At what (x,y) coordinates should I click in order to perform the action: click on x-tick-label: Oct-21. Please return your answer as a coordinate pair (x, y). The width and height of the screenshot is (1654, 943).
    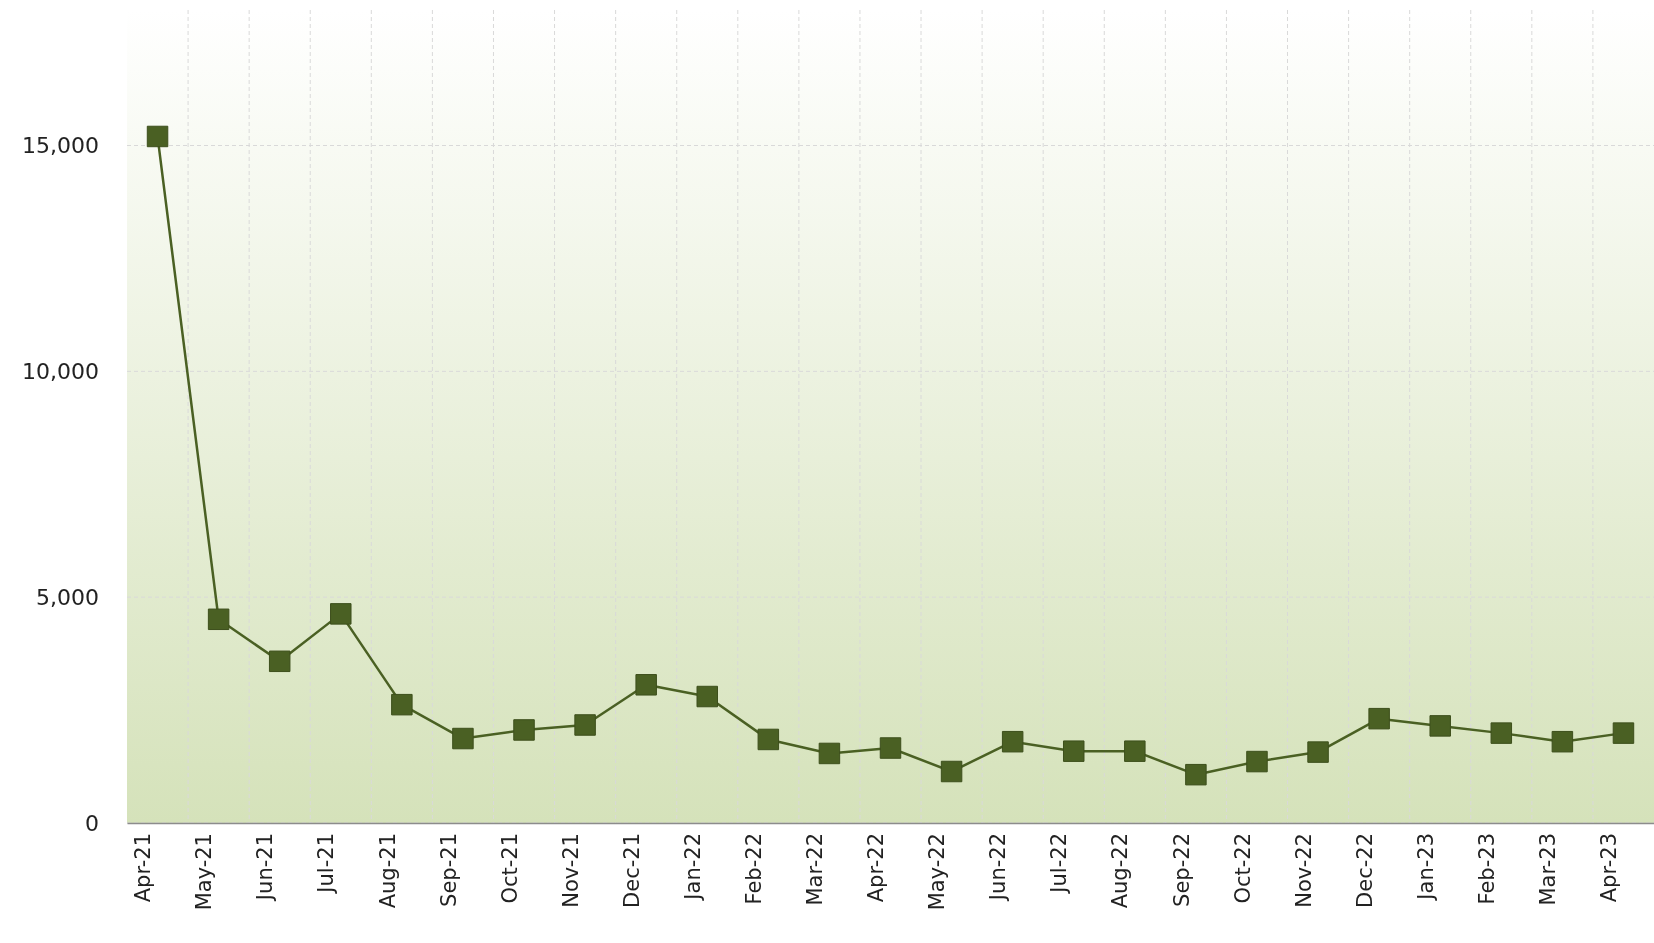
    Looking at the image, I should click on (509, 868).